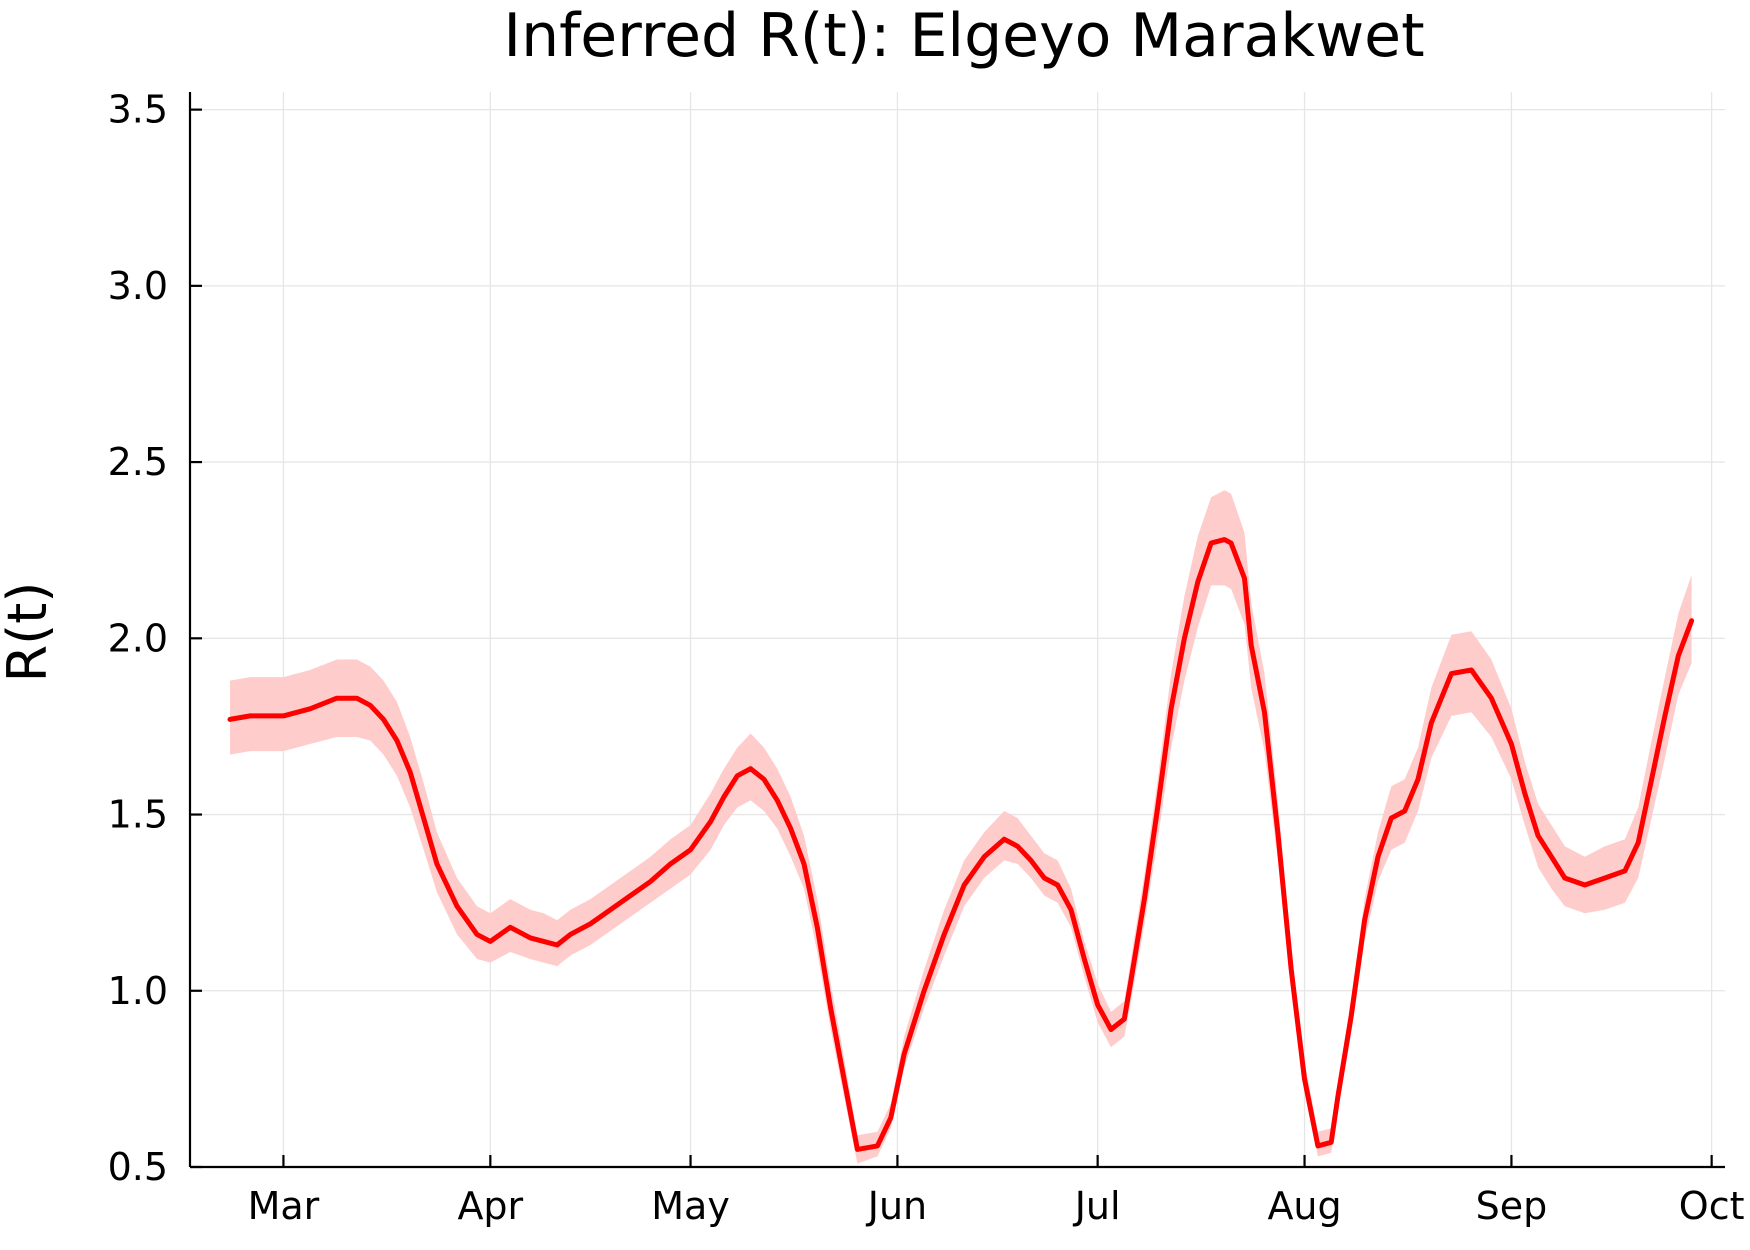  What do you see at coordinates (138, 815) in the screenshot?
I see `y-tick-label: 1.5` at bounding box center [138, 815].